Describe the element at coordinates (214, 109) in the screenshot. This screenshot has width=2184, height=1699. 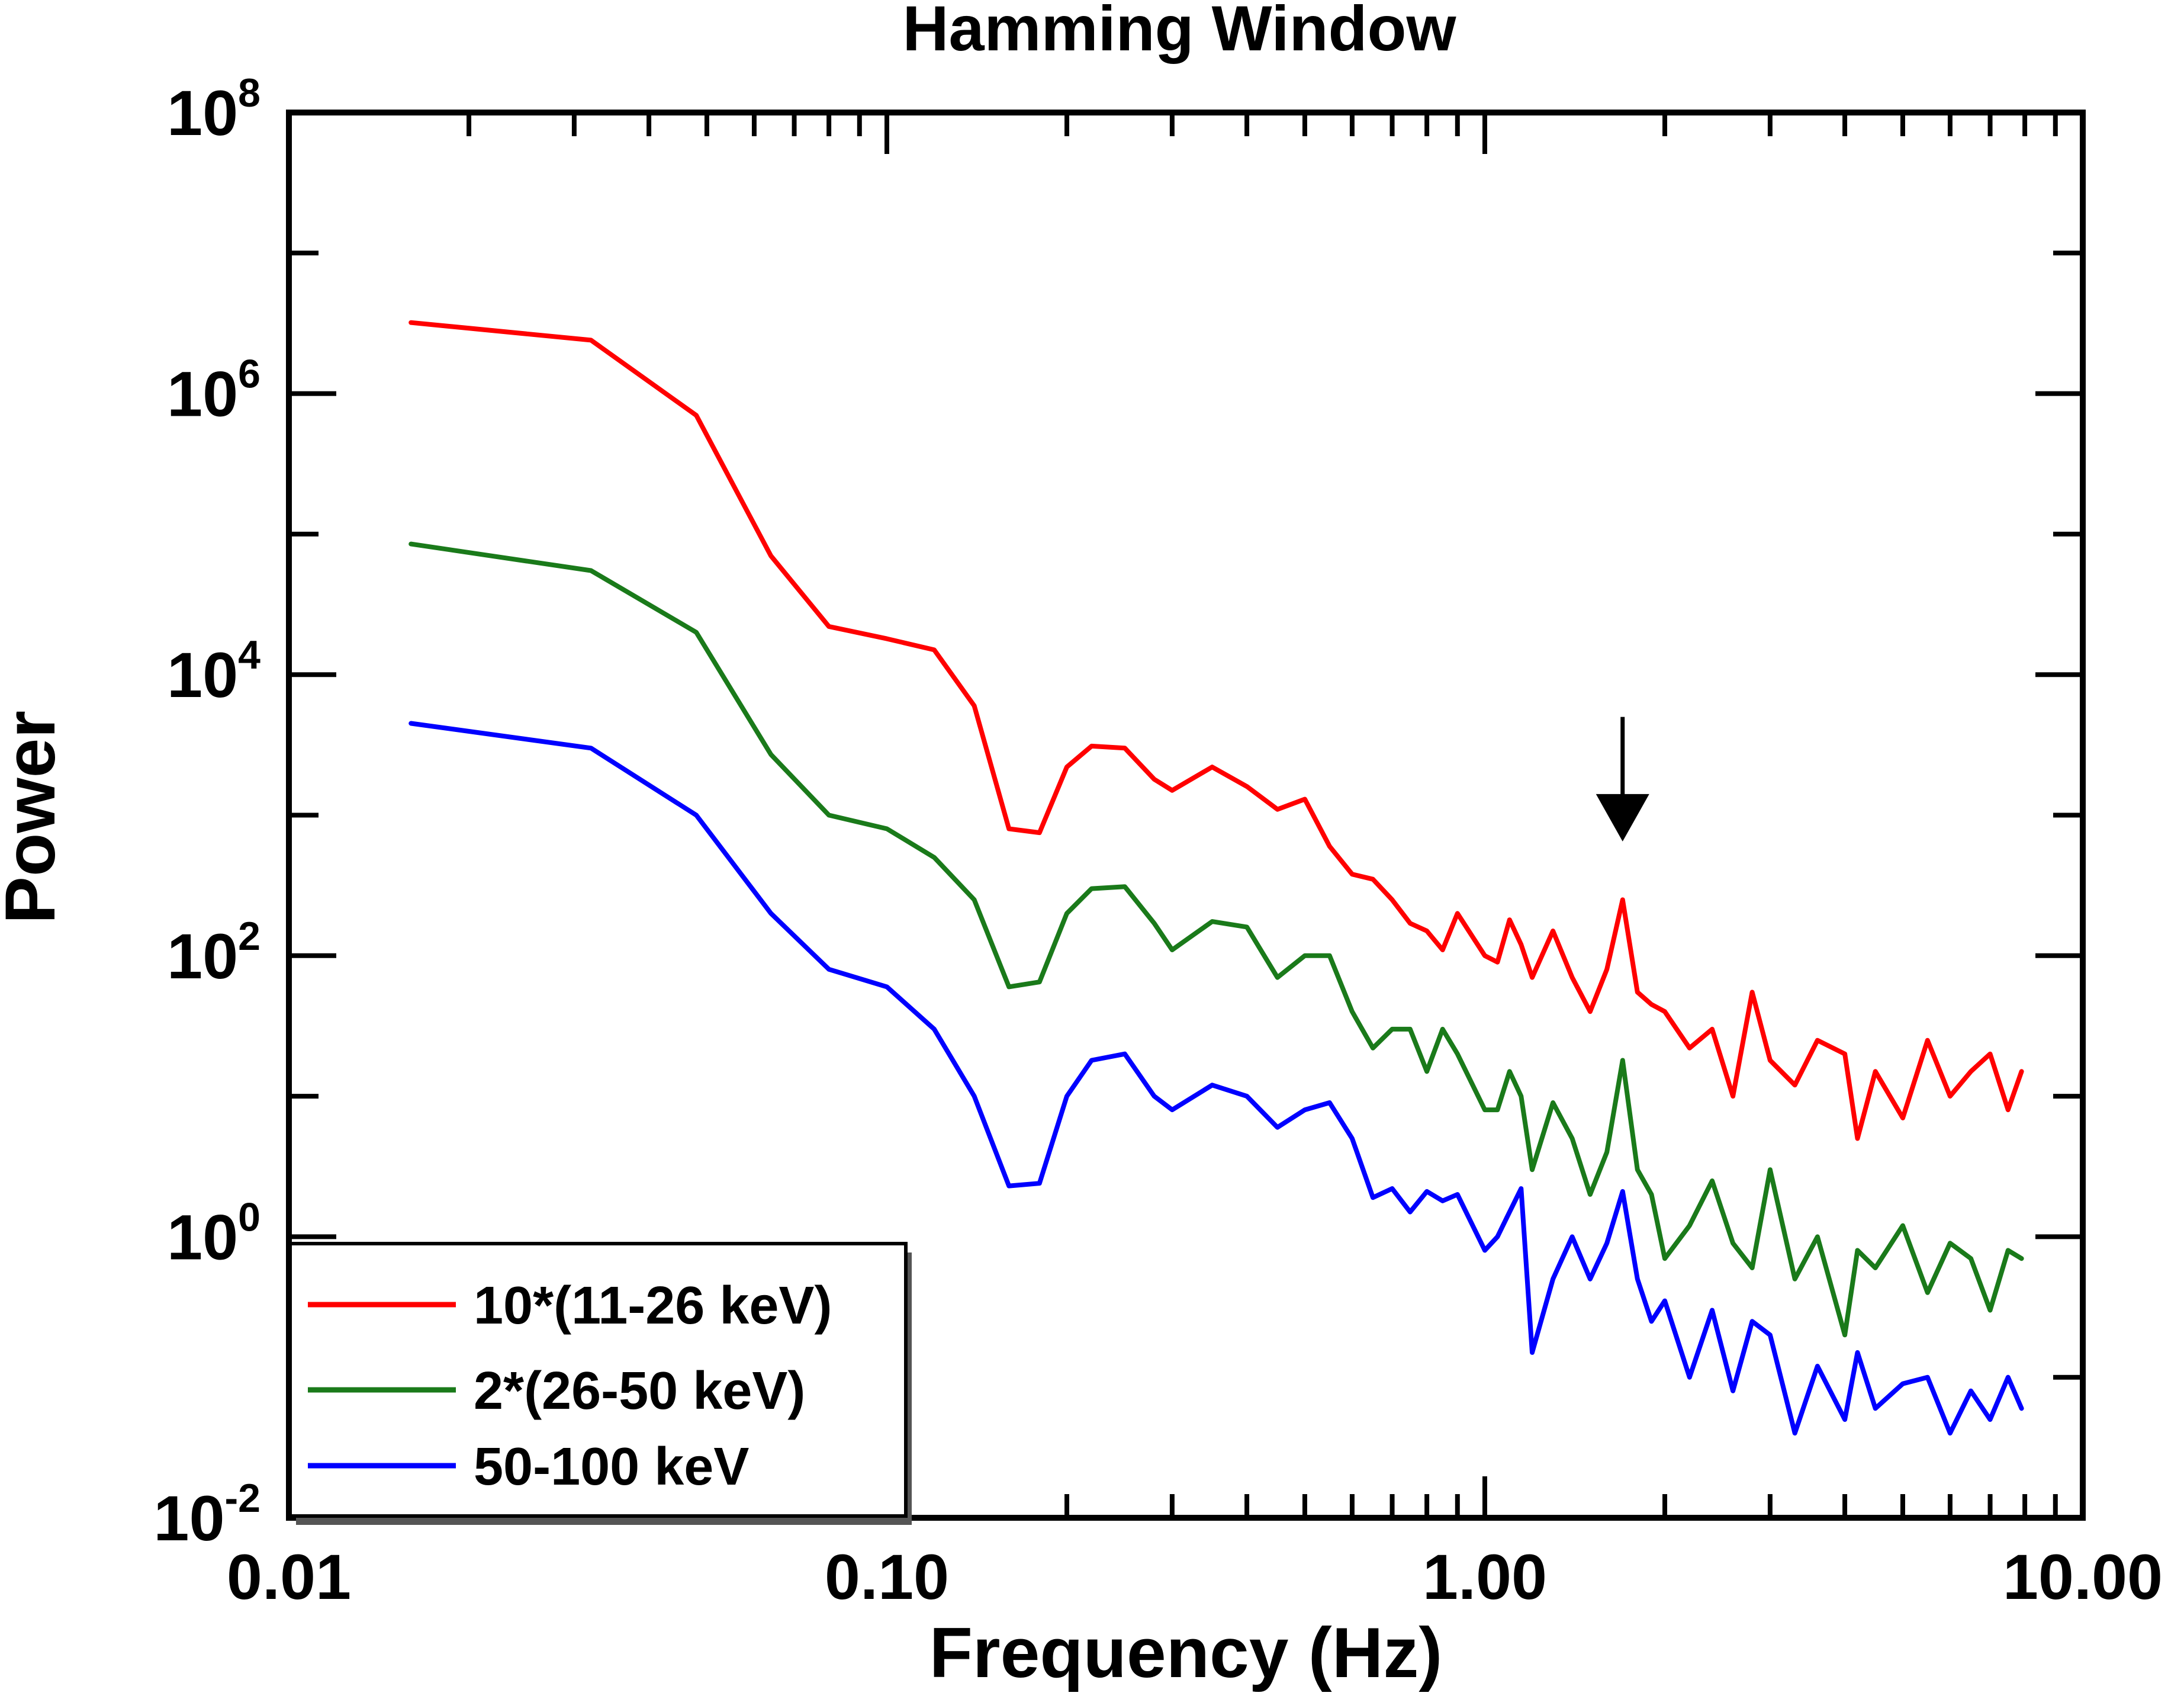
I see `y-tick-label: 10⁸` at that location.